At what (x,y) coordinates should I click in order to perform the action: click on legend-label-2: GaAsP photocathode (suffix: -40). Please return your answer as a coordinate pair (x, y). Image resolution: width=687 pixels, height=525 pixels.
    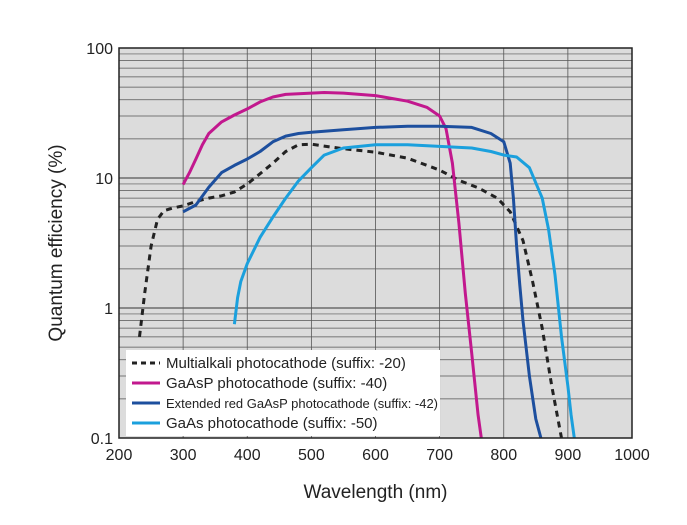
    Looking at the image, I should click on (276, 383).